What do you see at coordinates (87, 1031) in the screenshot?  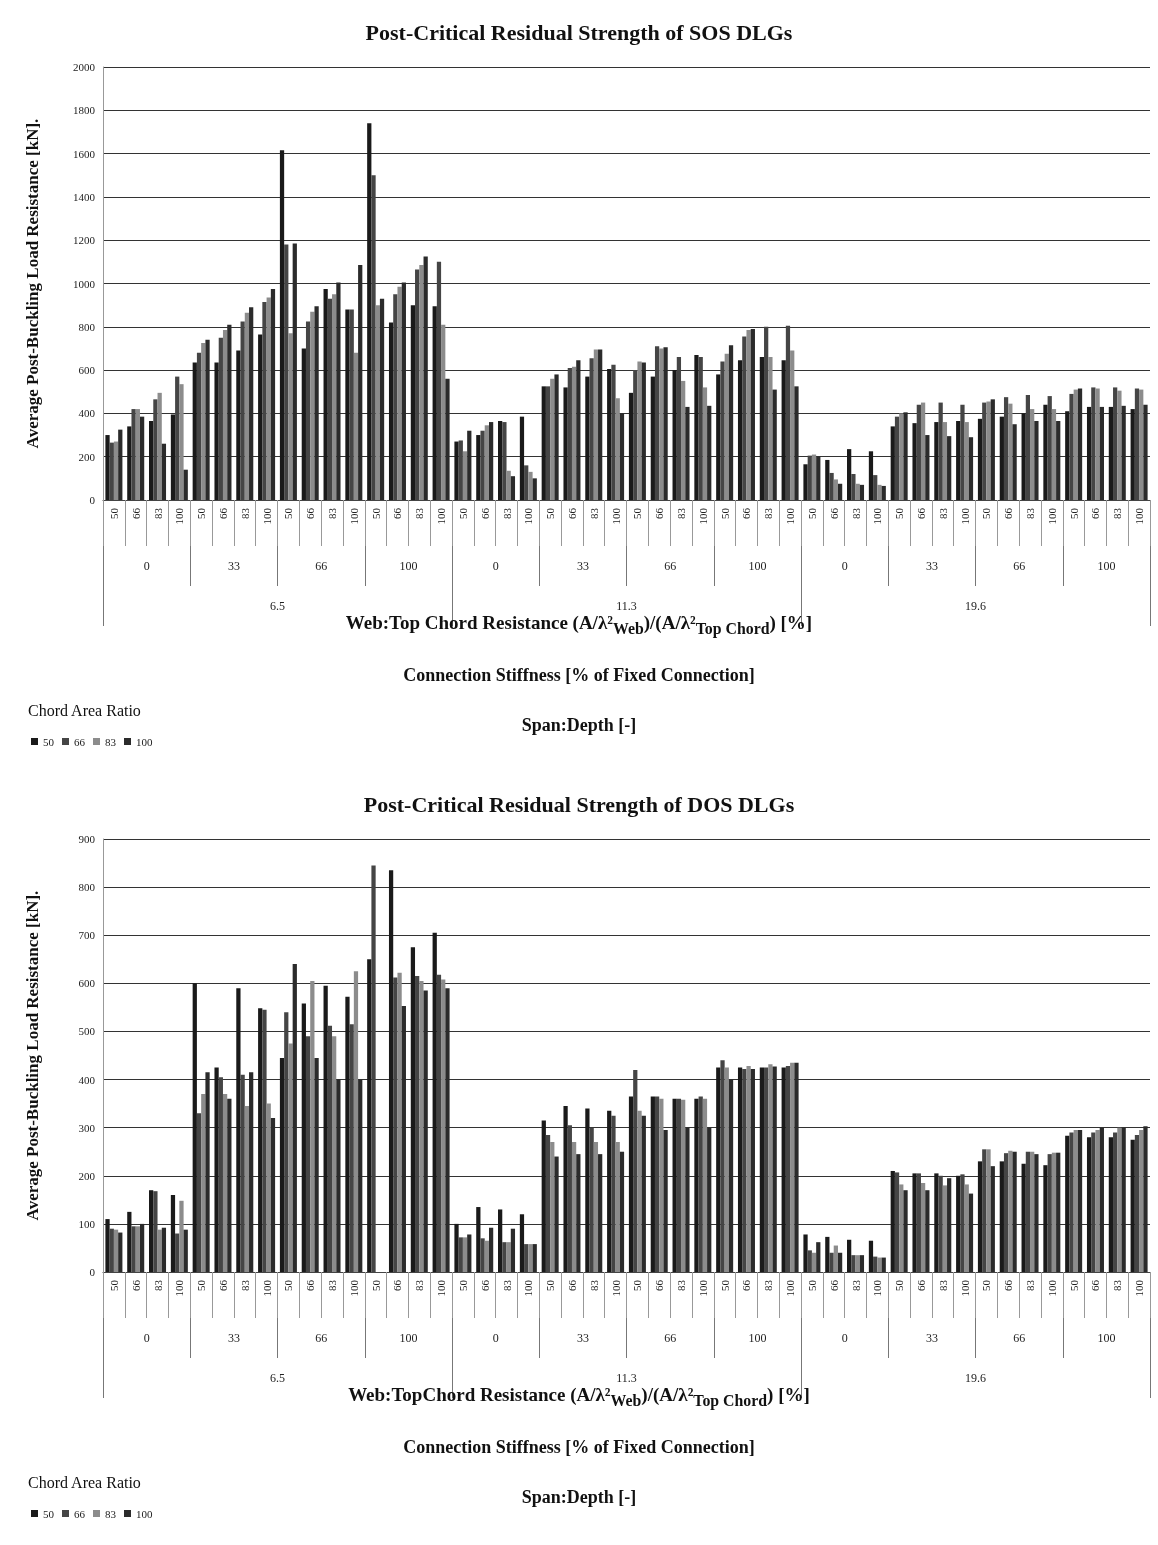 I see `y-tick-label: 500` at bounding box center [87, 1031].